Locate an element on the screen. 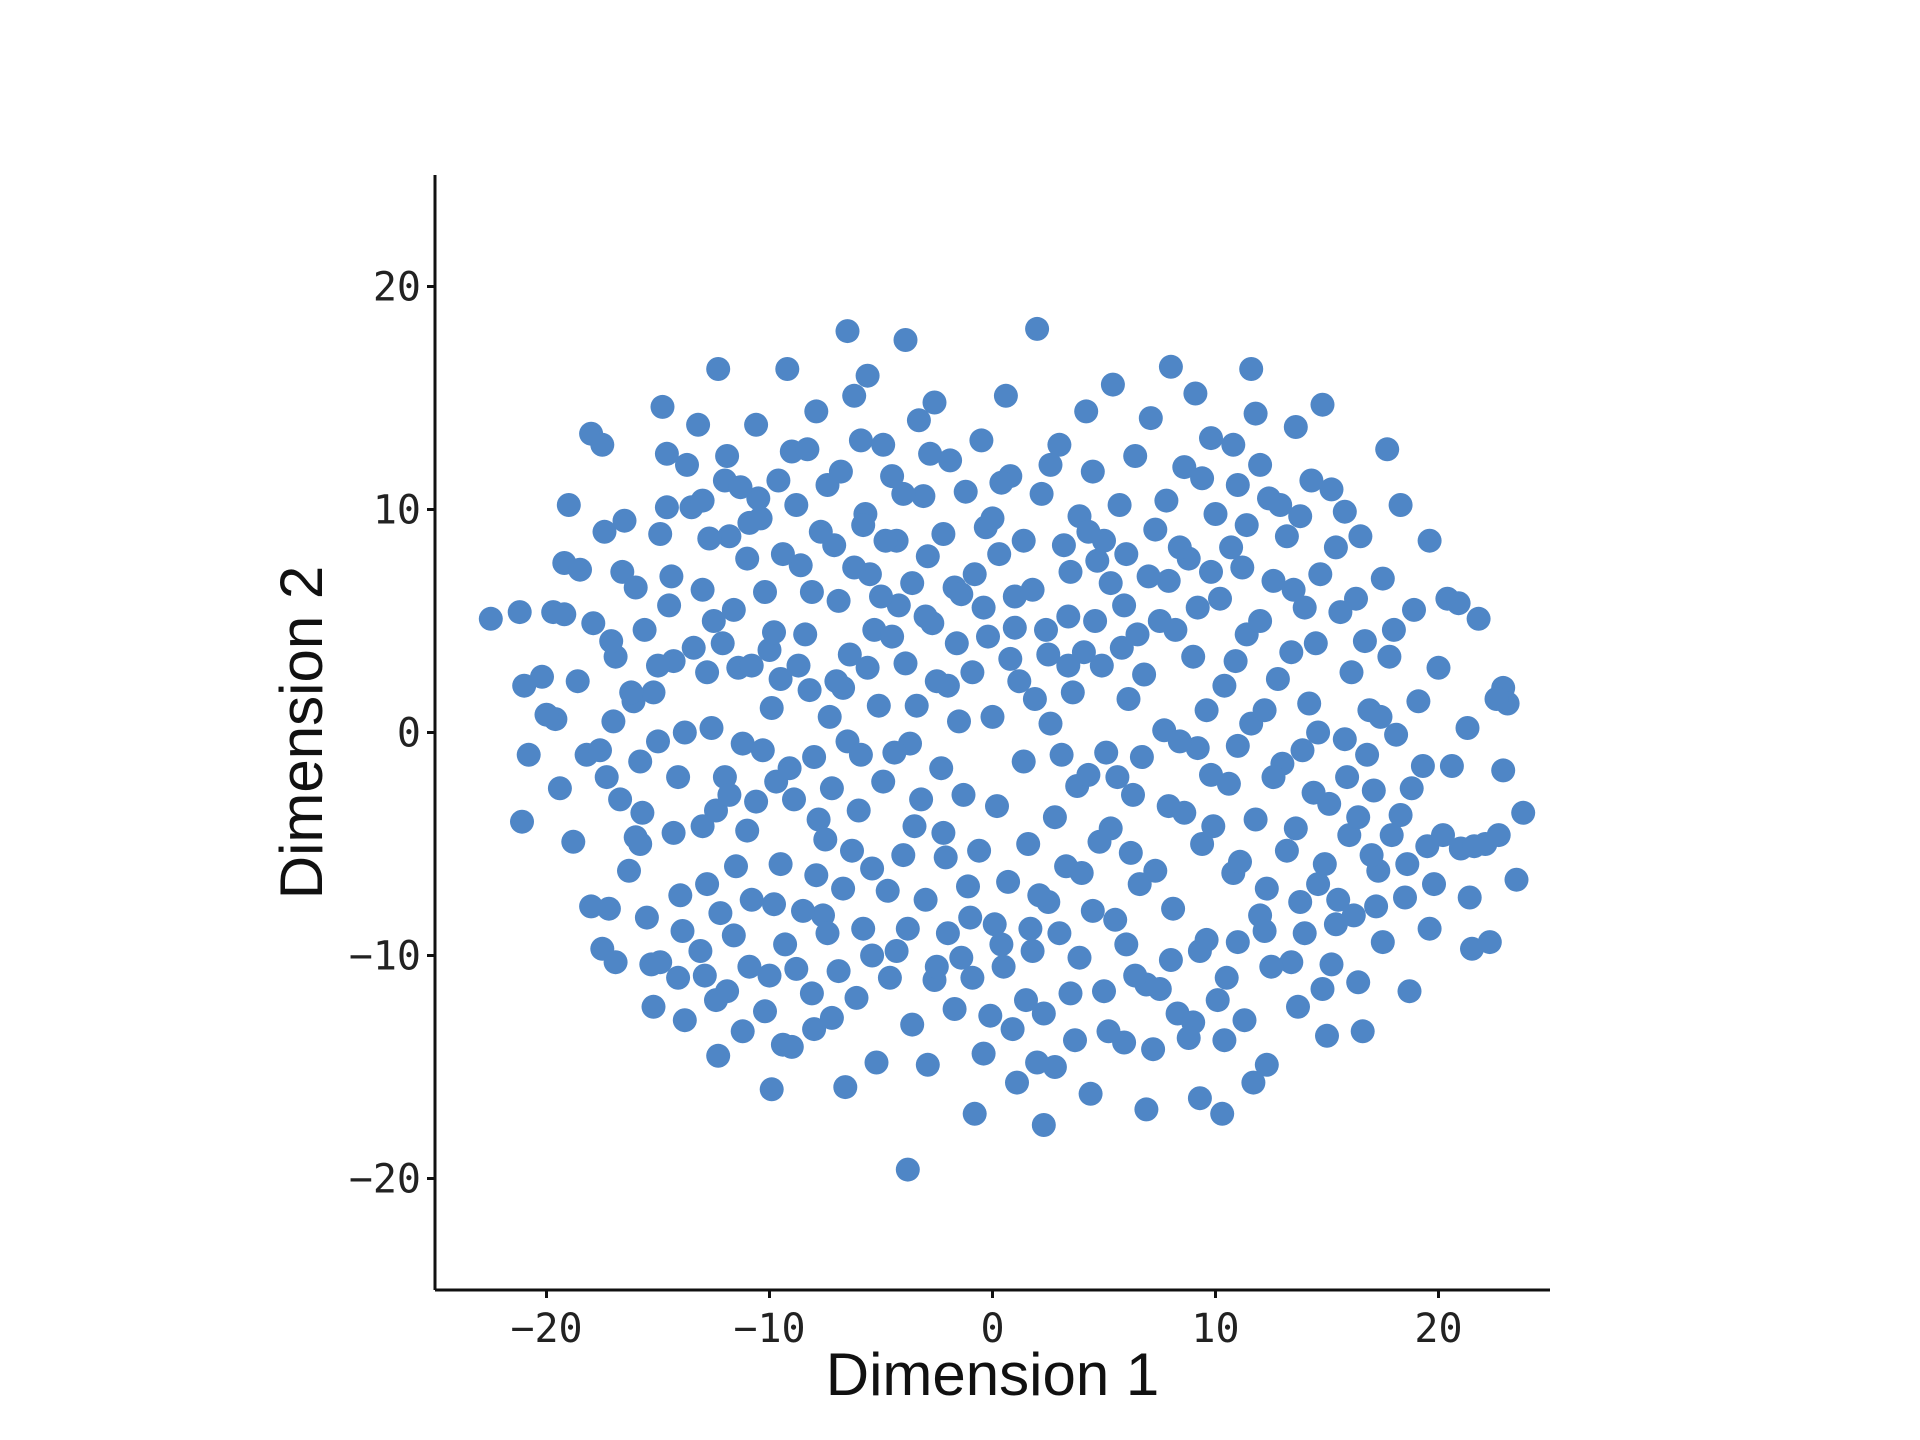  x-axis-title: Dimension 1 is located at coordinates (993, 1374).